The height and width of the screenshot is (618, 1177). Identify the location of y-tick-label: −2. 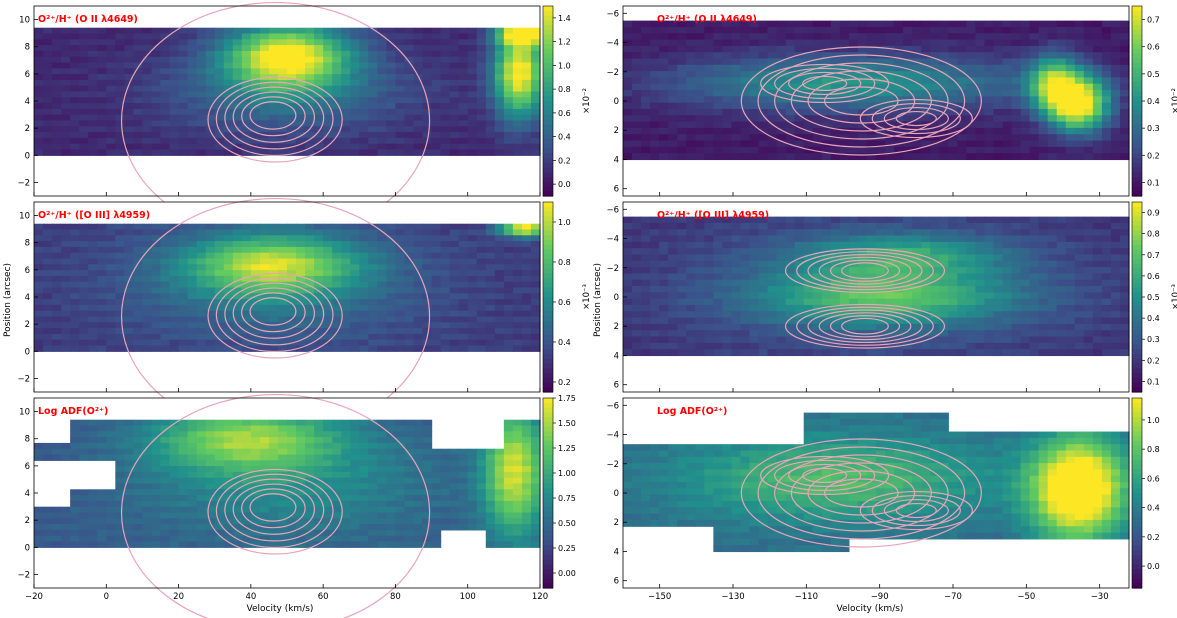
(23, 183).